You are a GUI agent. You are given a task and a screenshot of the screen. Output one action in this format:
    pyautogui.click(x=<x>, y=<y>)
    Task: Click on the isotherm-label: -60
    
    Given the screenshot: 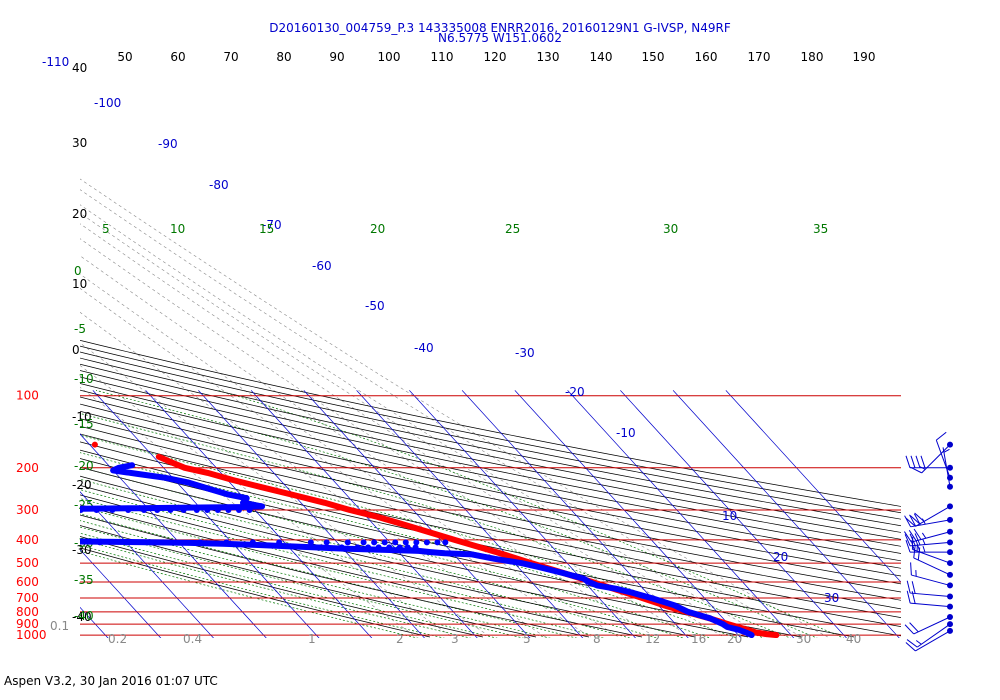 What is the action you would take?
    pyautogui.click(x=322, y=266)
    